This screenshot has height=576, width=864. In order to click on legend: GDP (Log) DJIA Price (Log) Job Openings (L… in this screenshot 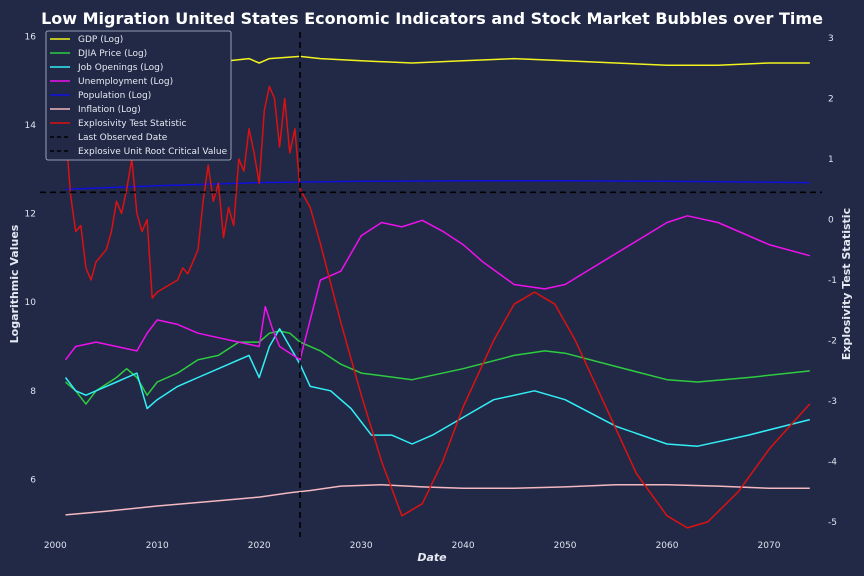, I will do `click(138, 95)`.